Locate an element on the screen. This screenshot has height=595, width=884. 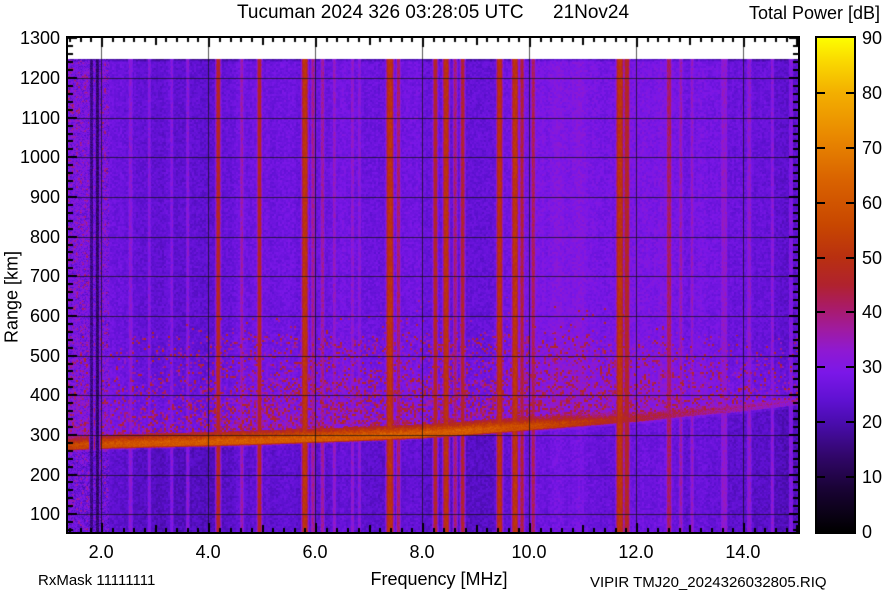
y-tick-label: 800 is located at coordinates (44, 236).